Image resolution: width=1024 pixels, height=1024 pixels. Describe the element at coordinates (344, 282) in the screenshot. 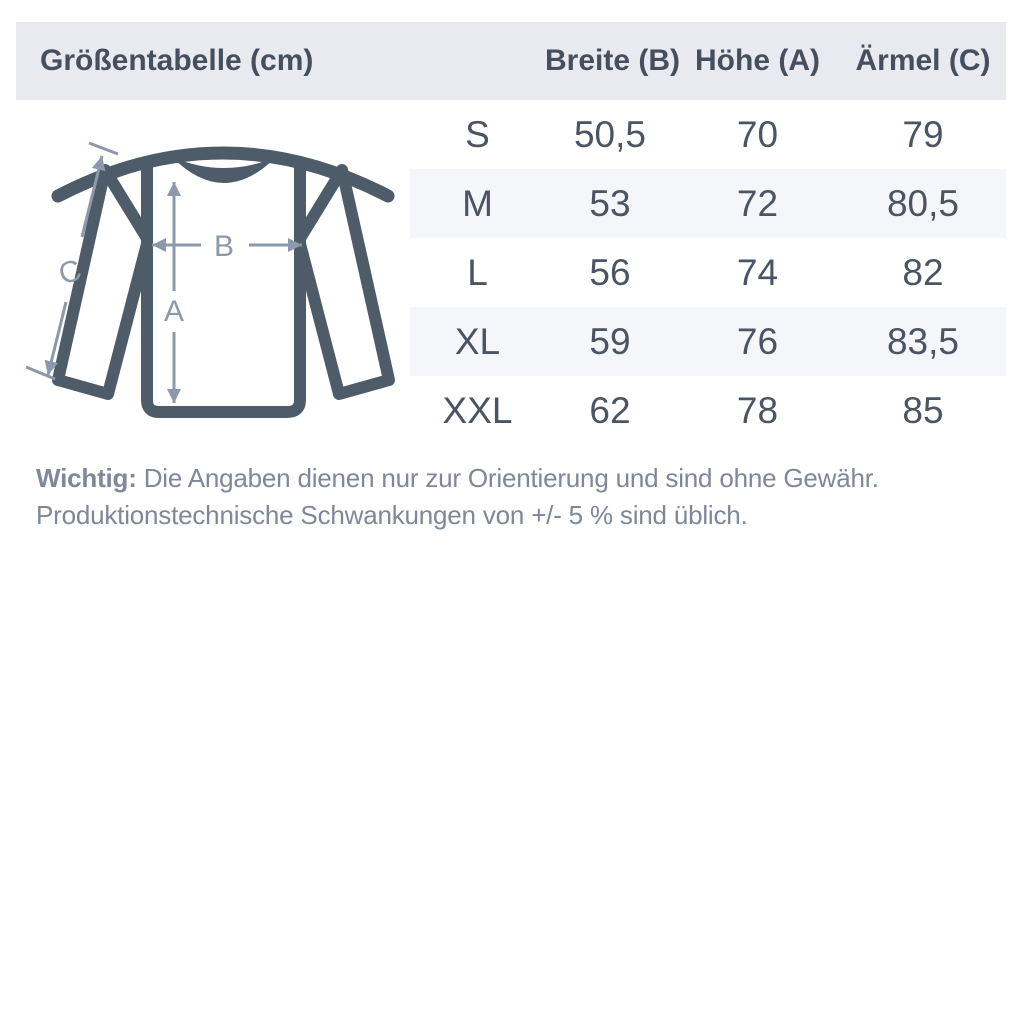

I see `right-sleeve` at that location.